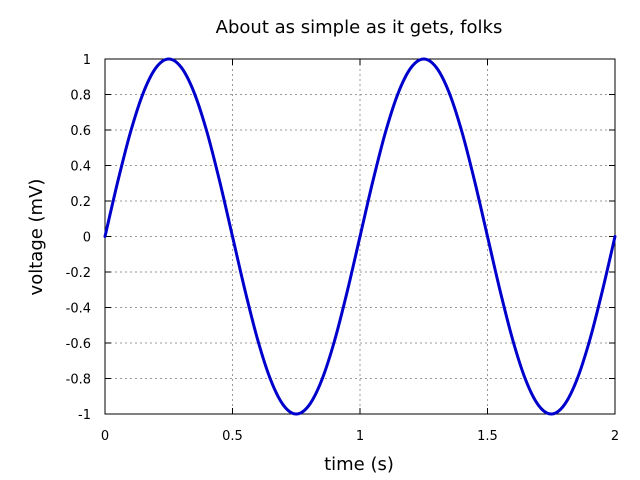 The width and height of the screenshot is (640, 480). What do you see at coordinates (36, 237) in the screenshot?
I see `y-axis-label: voltage (mV)` at bounding box center [36, 237].